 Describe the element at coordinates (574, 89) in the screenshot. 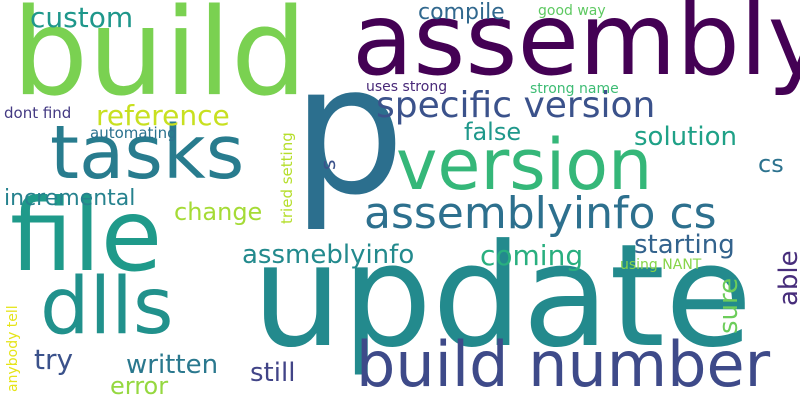

I see `word-strong-name: strong name` at that location.